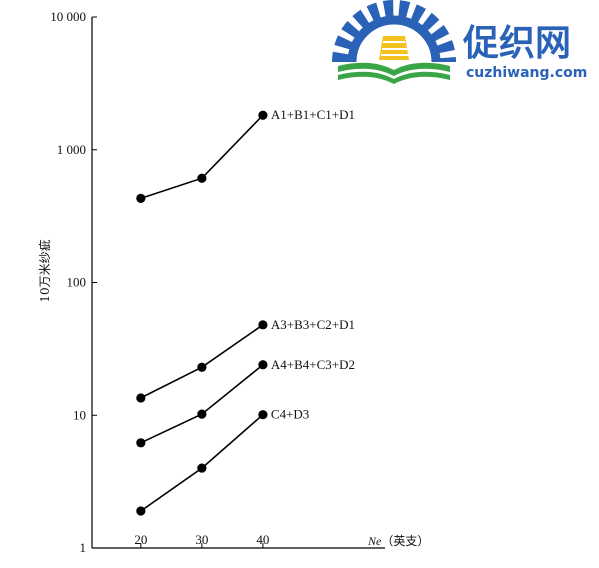  Describe the element at coordinates (313, 364) in the screenshot. I see `series-label: A4+B4+C3+D2` at that location.